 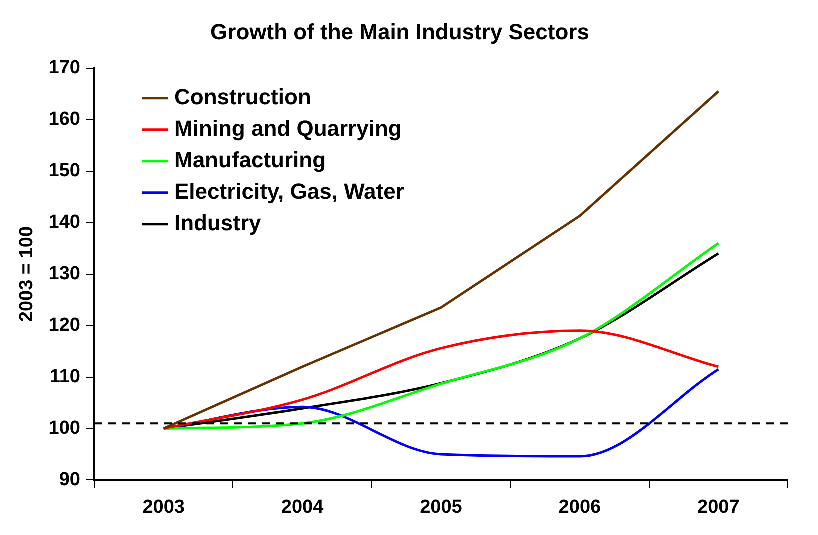 I want to click on x-tick-label: 2003, so click(x=163, y=507).